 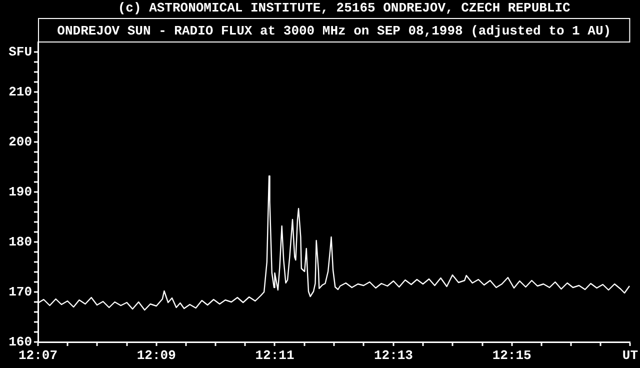 I want to click on x-tick-label: 12:09, so click(x=156, y=356).